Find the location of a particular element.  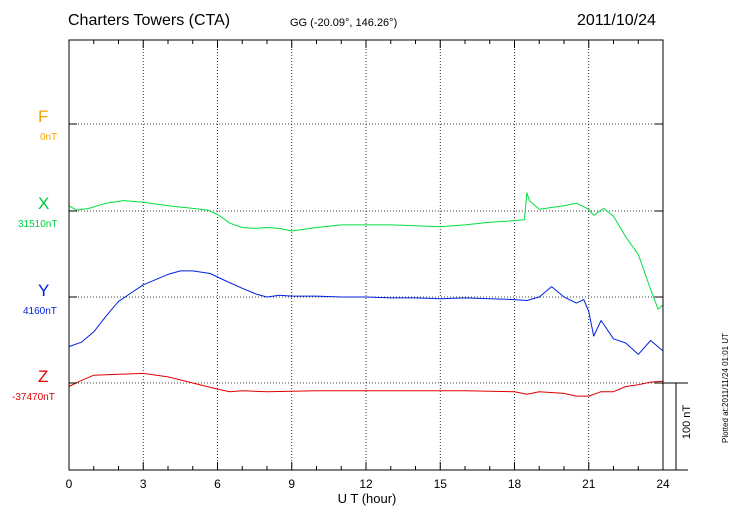

chart-date: 2011/10/24 is located at coordinates (616, 20).